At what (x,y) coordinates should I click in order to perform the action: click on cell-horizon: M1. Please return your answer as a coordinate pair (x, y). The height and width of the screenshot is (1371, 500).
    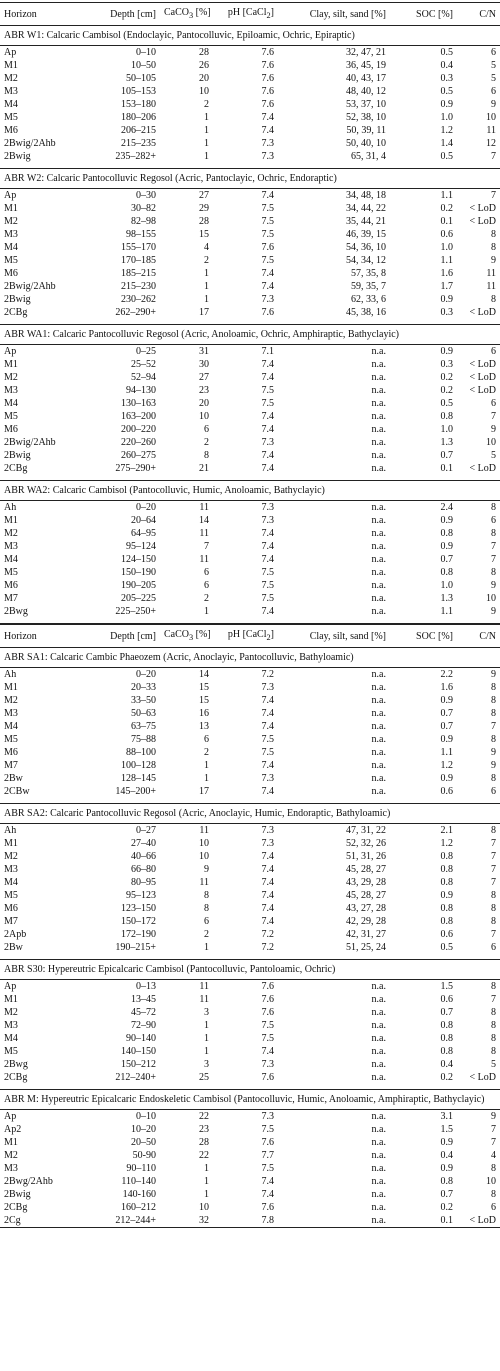
    Looking at the image, I should click on (11, 687).